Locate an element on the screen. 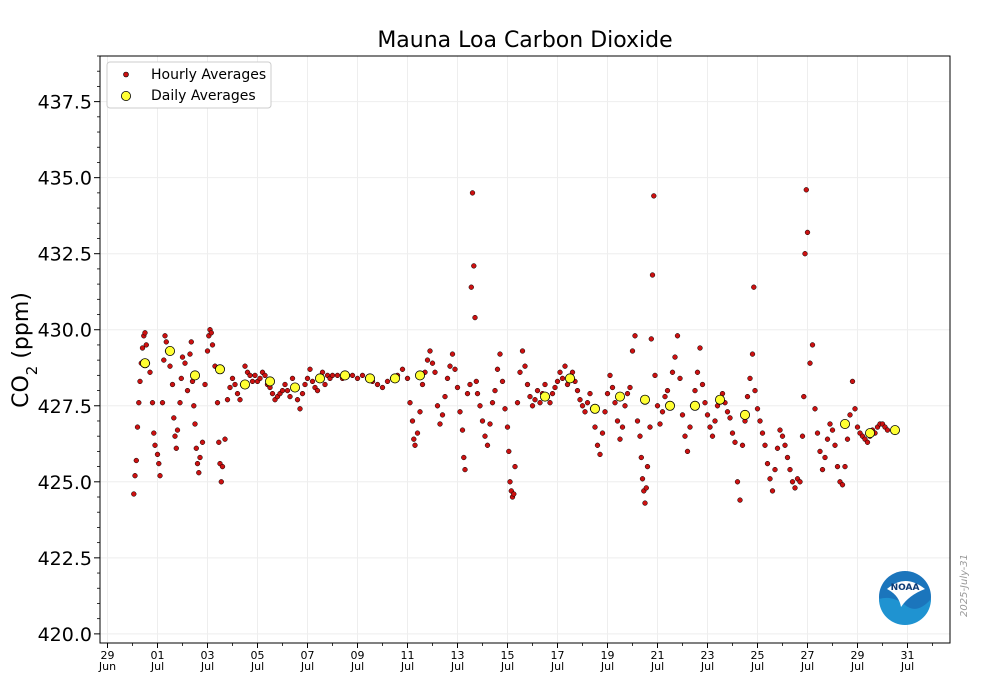 The height and width of the screenshot is (700, 1000). y-axis-label: CO2 (ppm) is located at coordinates (25, 350).